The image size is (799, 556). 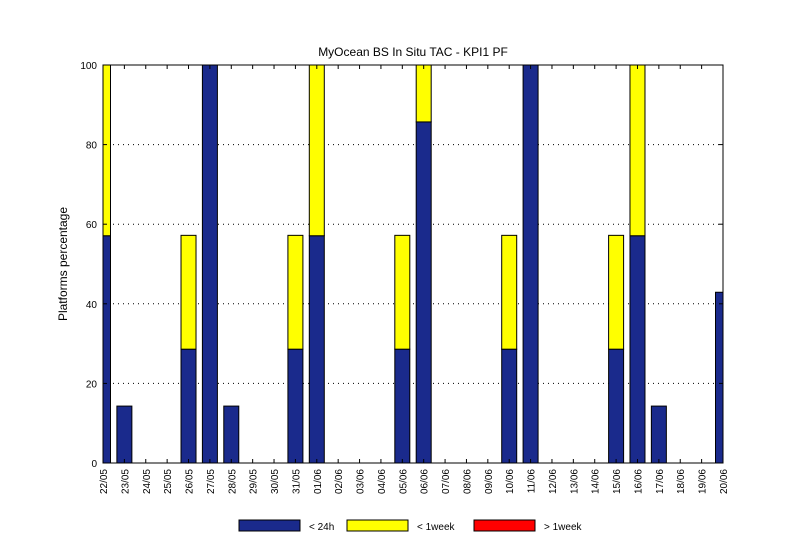 What do you see at coordinates (446, 481) in the screenshot?
I see `x-tick-label: 07/06` at bounding box center [446, 481].